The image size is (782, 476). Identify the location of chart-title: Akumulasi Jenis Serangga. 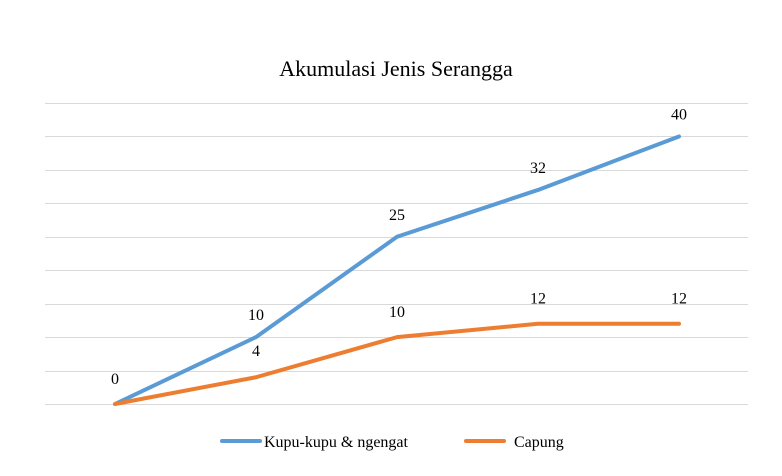
(396, 68).